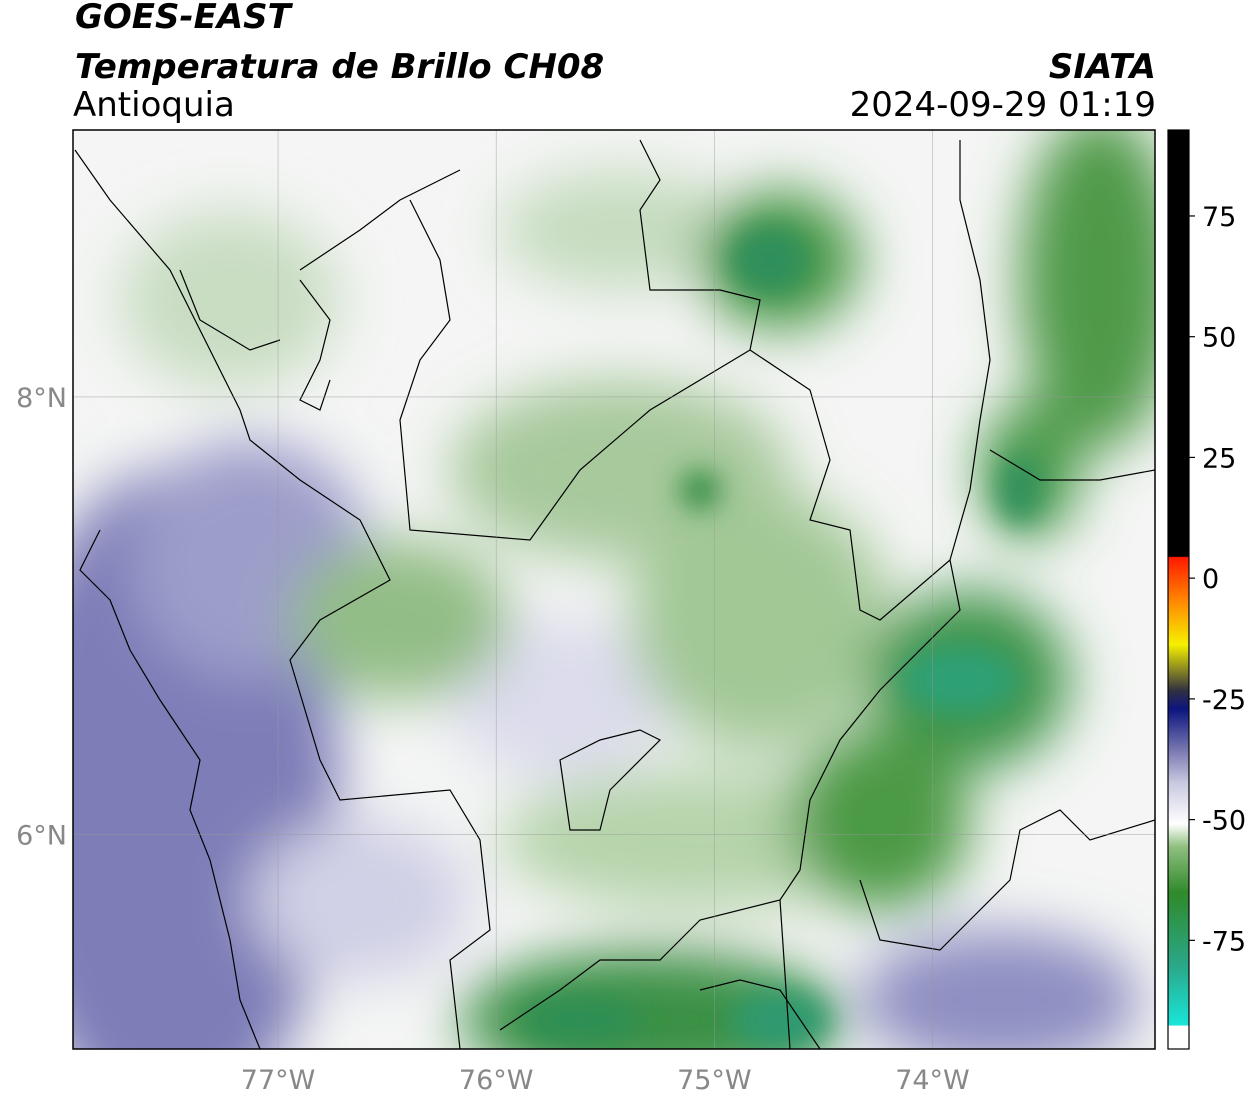  Describe the element at coordinates (1224, 821) in the screenshot. I see `colorbar-tick-label: -50` at that location.